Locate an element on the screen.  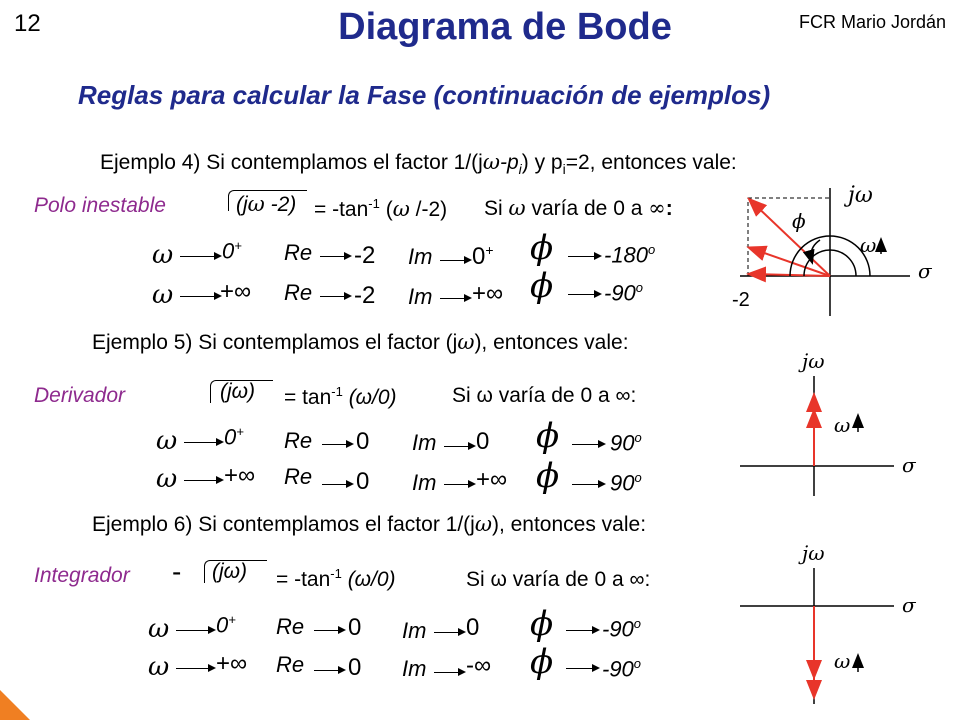
ex6-row2-re-val: 0 is located at coordinates (355, 667).